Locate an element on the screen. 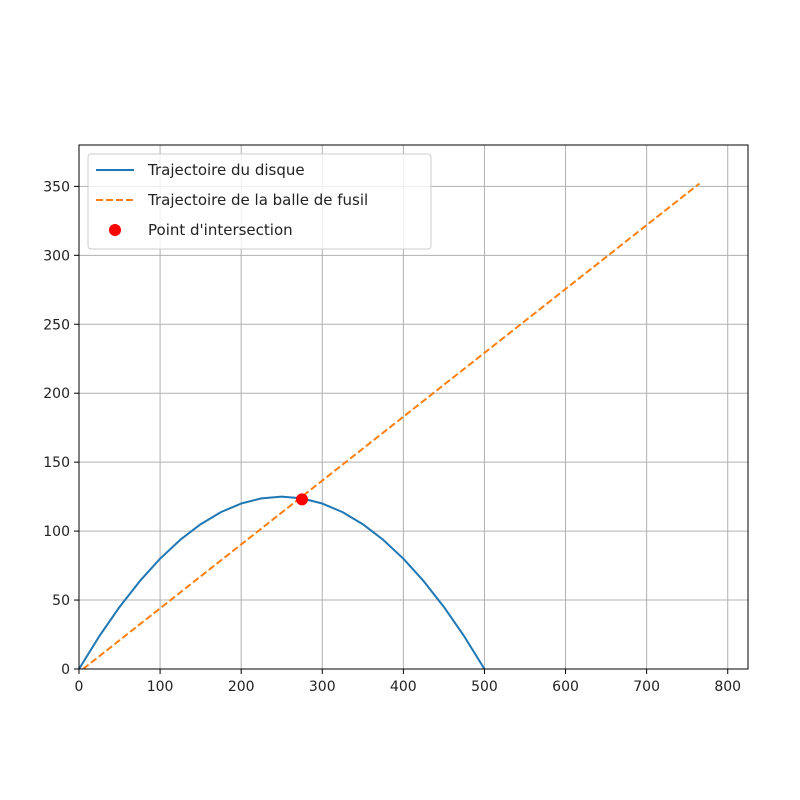 The height and width of the screenshot is (800, 800). y-tick-label: 250 is located at coordinates (56, 325).